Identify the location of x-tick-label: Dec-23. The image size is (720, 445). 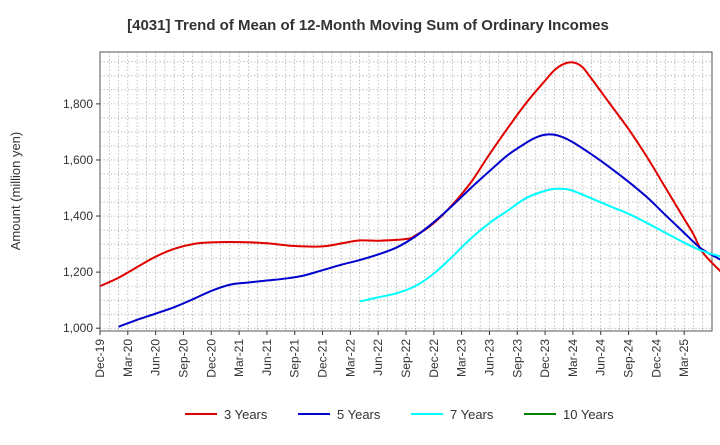
(545, 358).